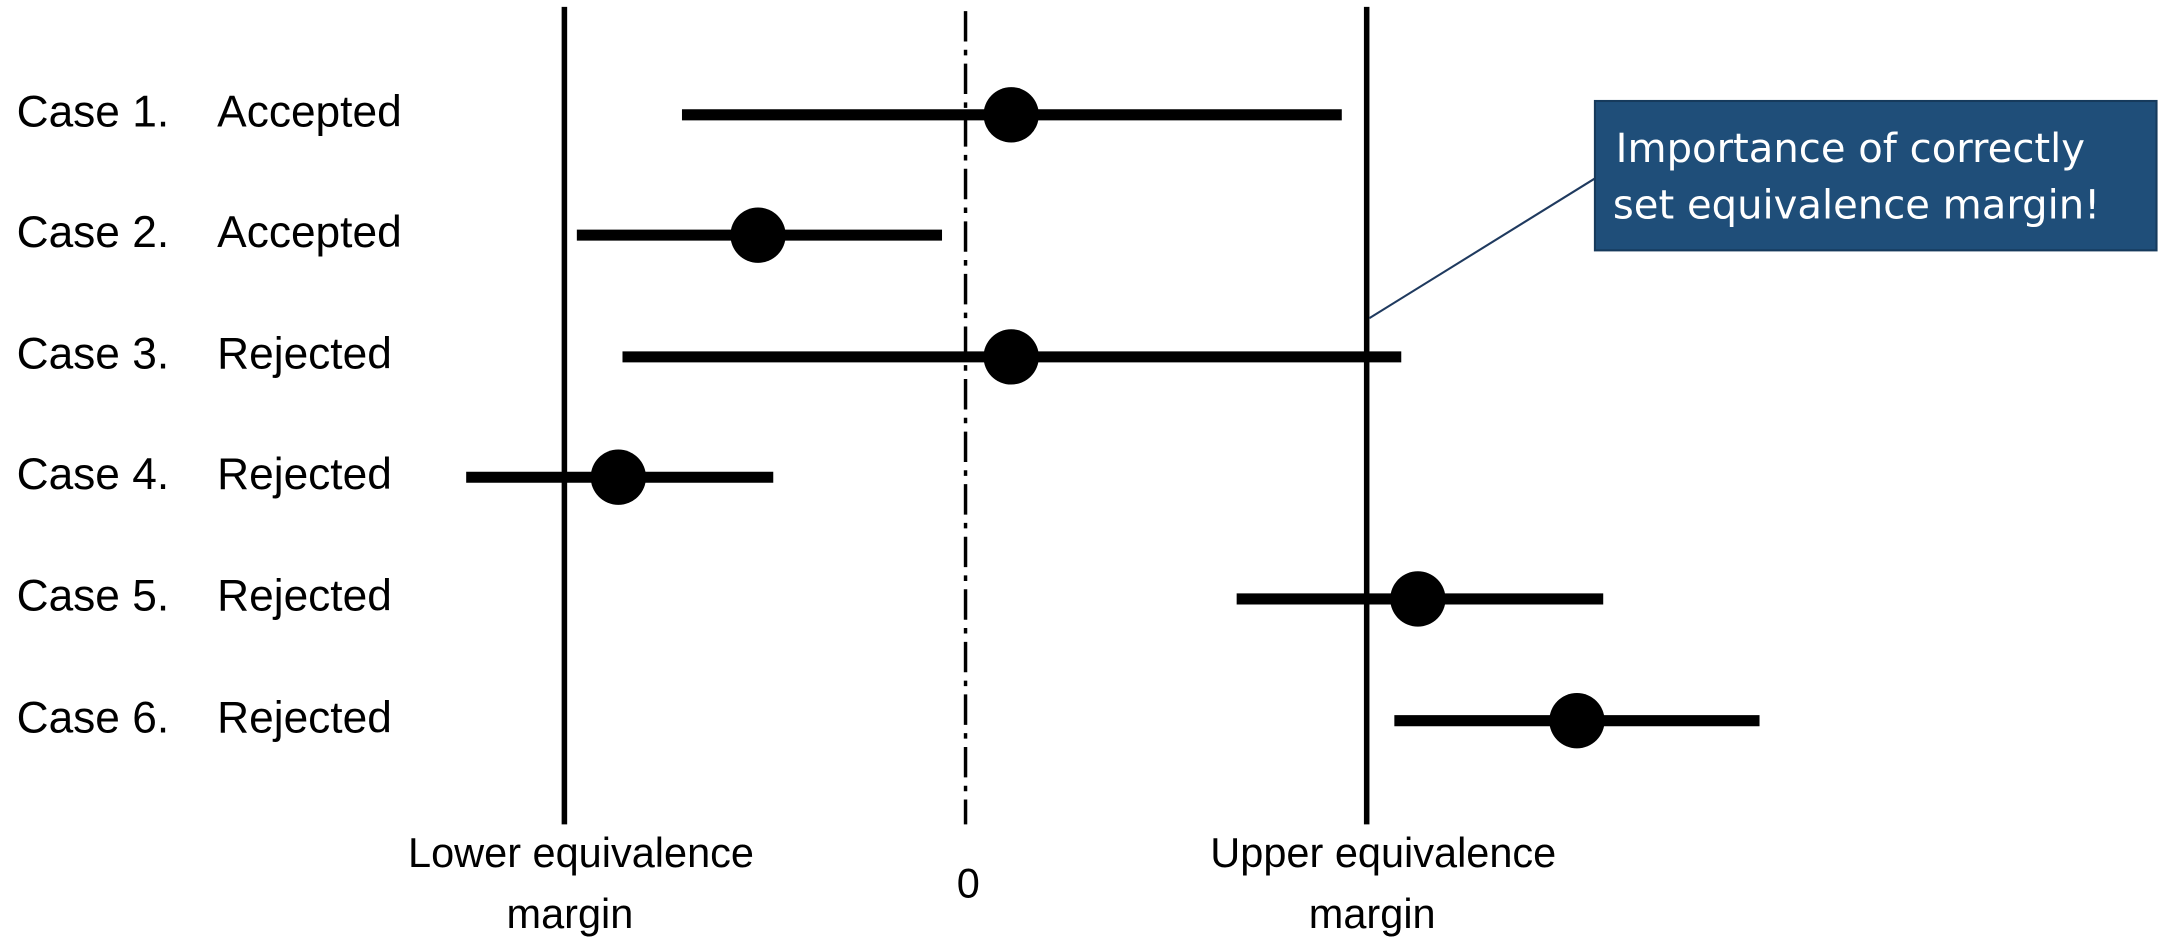 Image resolution: width=2169 pixels, height=942 pixels. What do you see at coordinates (93, 474) in the screenshot?
I see `case-label: Case 4.` at bounding box center [93, 474].